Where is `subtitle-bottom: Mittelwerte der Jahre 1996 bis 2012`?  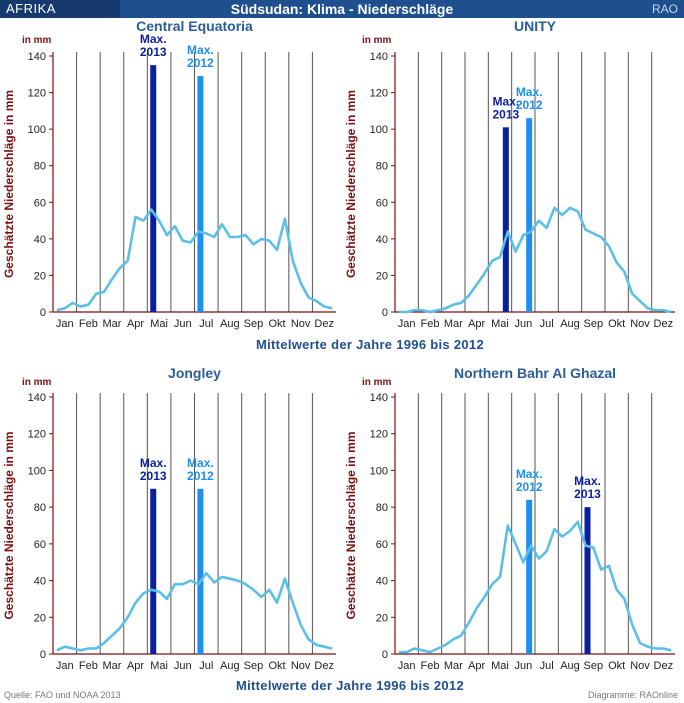 subtitle-bottom: Mittelwerte der Jahre 1996 bis 2012 is located at coordinates (349, 685).